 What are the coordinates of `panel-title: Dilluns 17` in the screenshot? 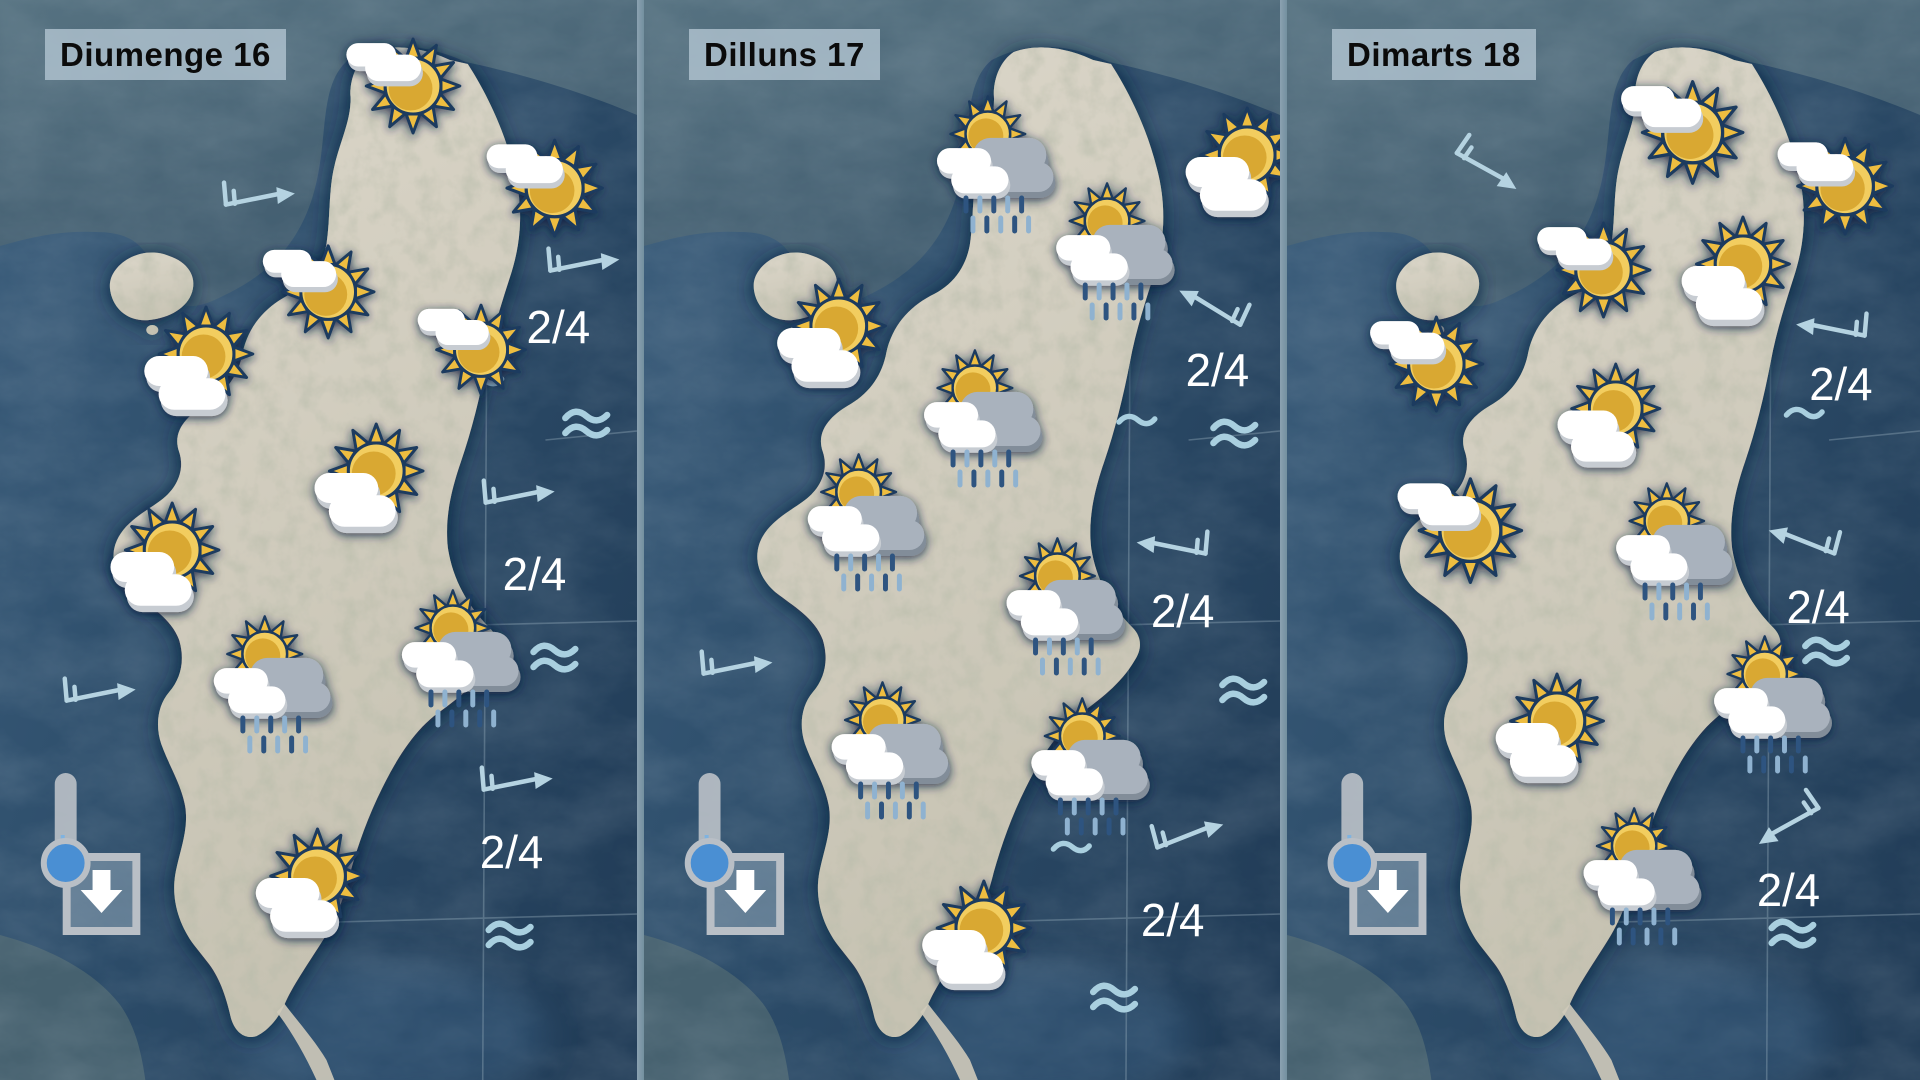 It's located at (784, 54).